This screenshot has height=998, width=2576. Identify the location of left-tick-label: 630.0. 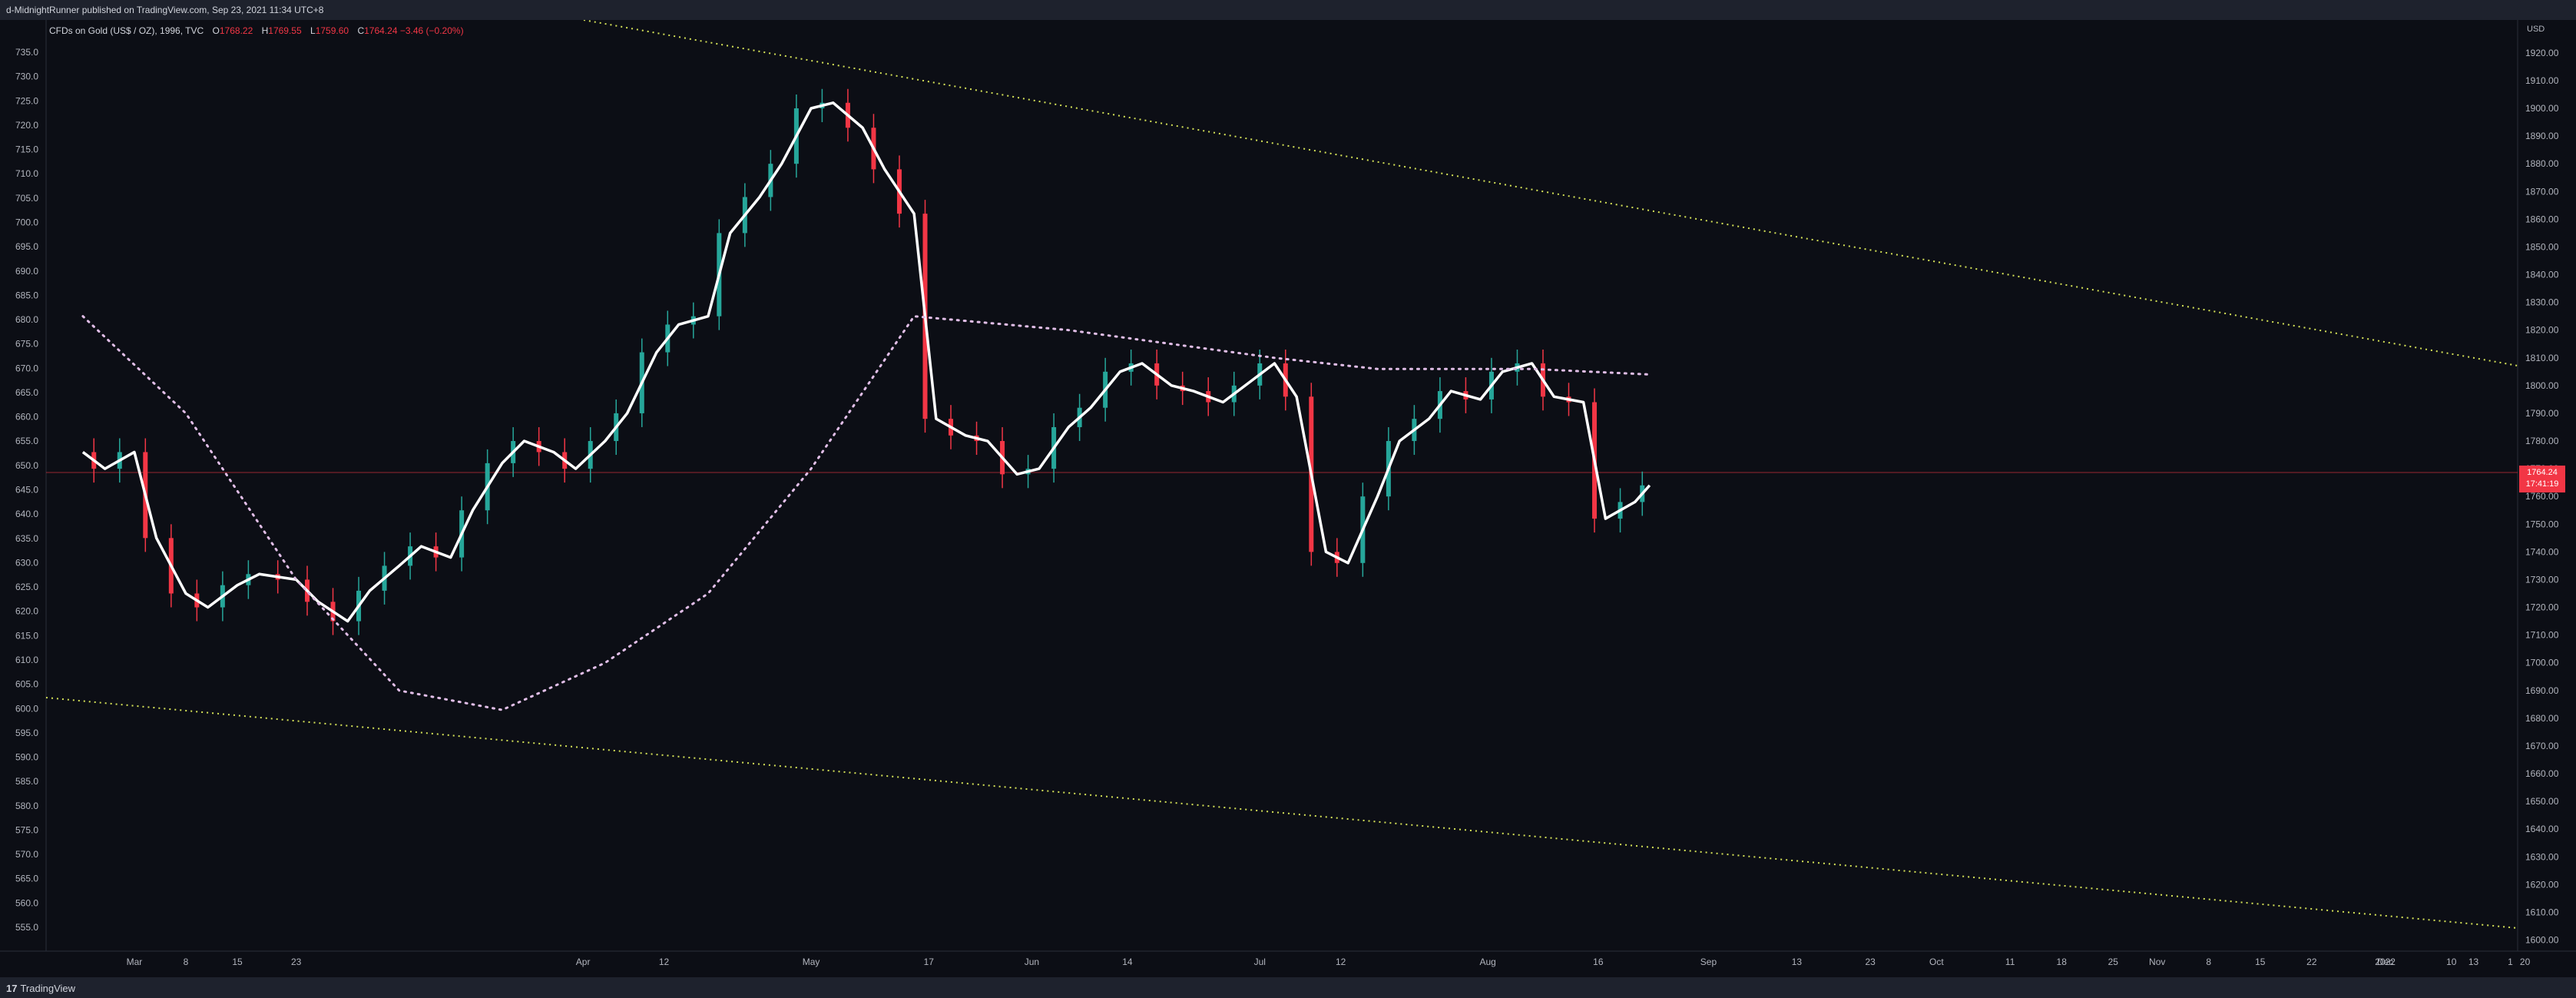
(26, 562).